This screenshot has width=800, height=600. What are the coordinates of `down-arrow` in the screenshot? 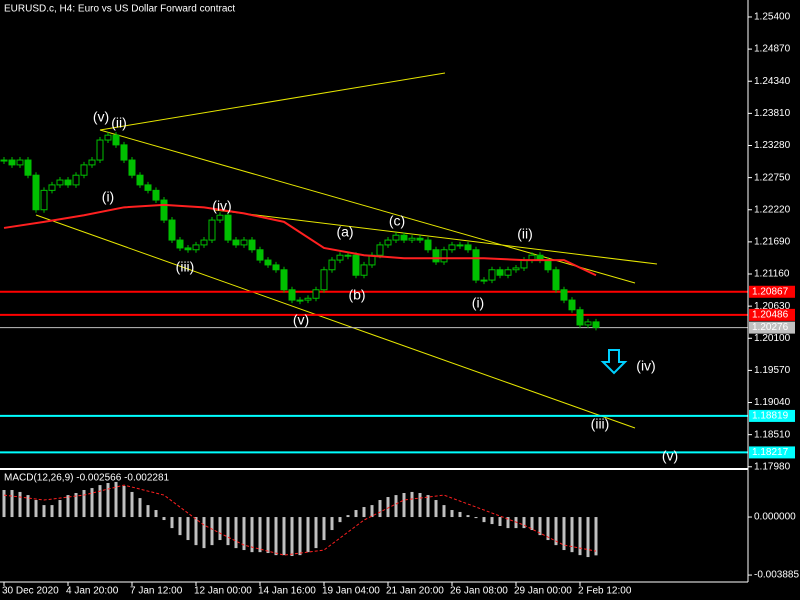 It's located at (614, 362).